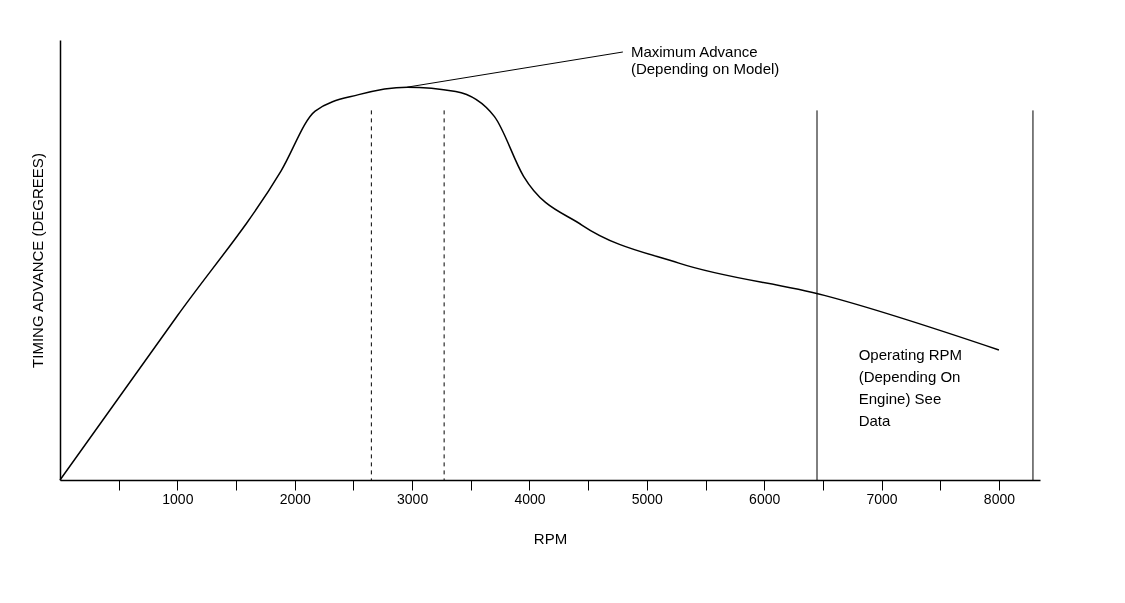 The height and width of the screenshot is (603, 1125). What do you see at coordinates (413, 498) in the screenshot?
I see `x-tick-label: 3000` at bounding box center [413, 498].